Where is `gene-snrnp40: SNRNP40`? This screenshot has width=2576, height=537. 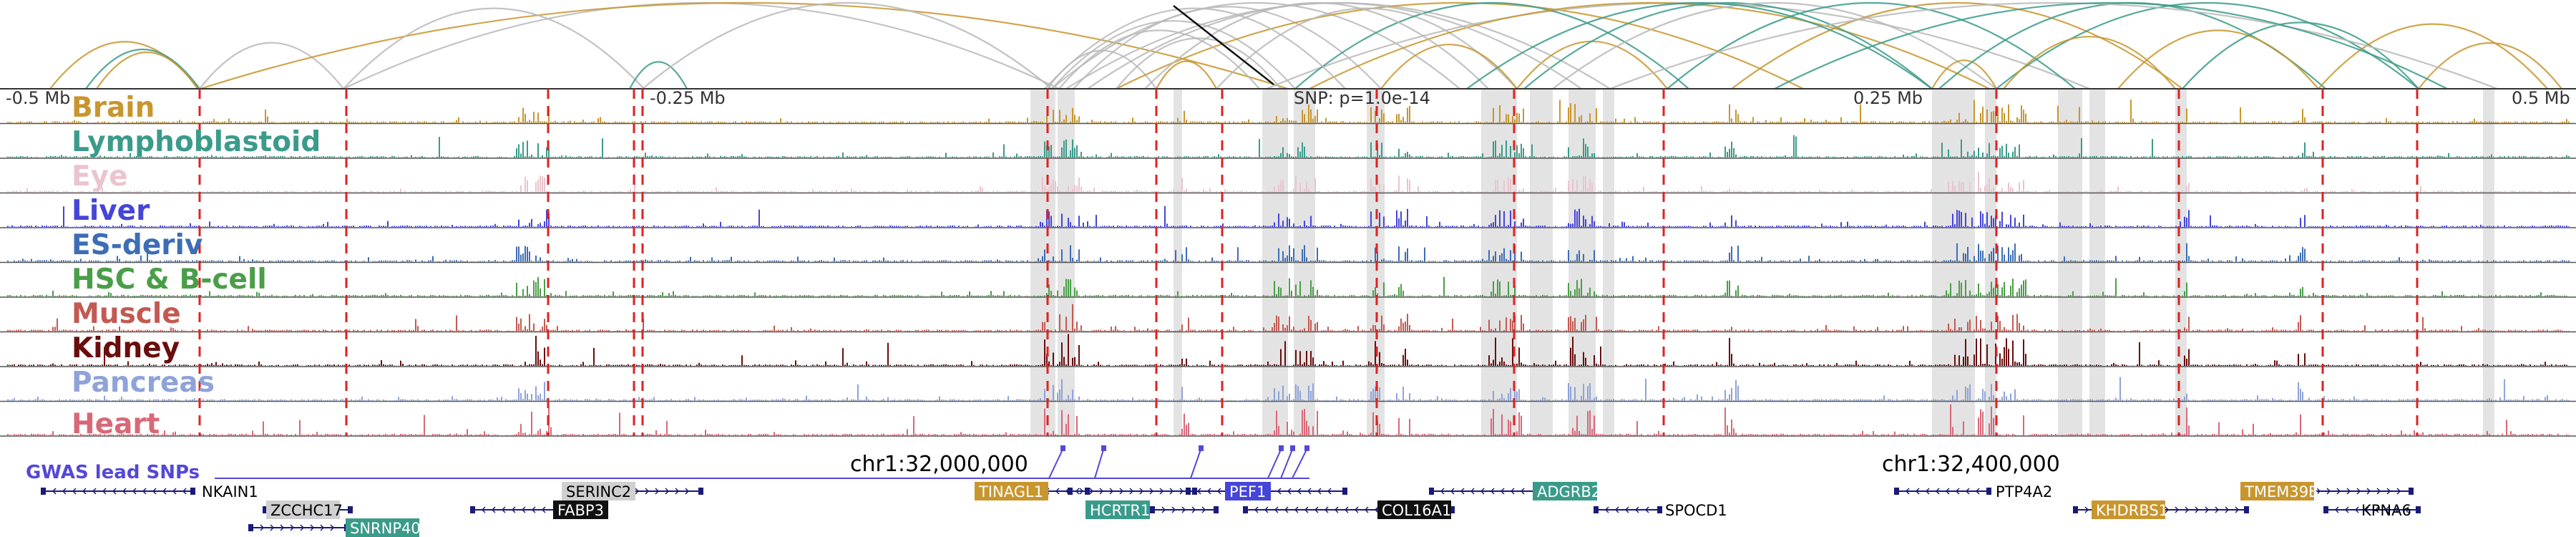
gene-snrnp40: SNRNP40 is located at coordinates (383, 527).